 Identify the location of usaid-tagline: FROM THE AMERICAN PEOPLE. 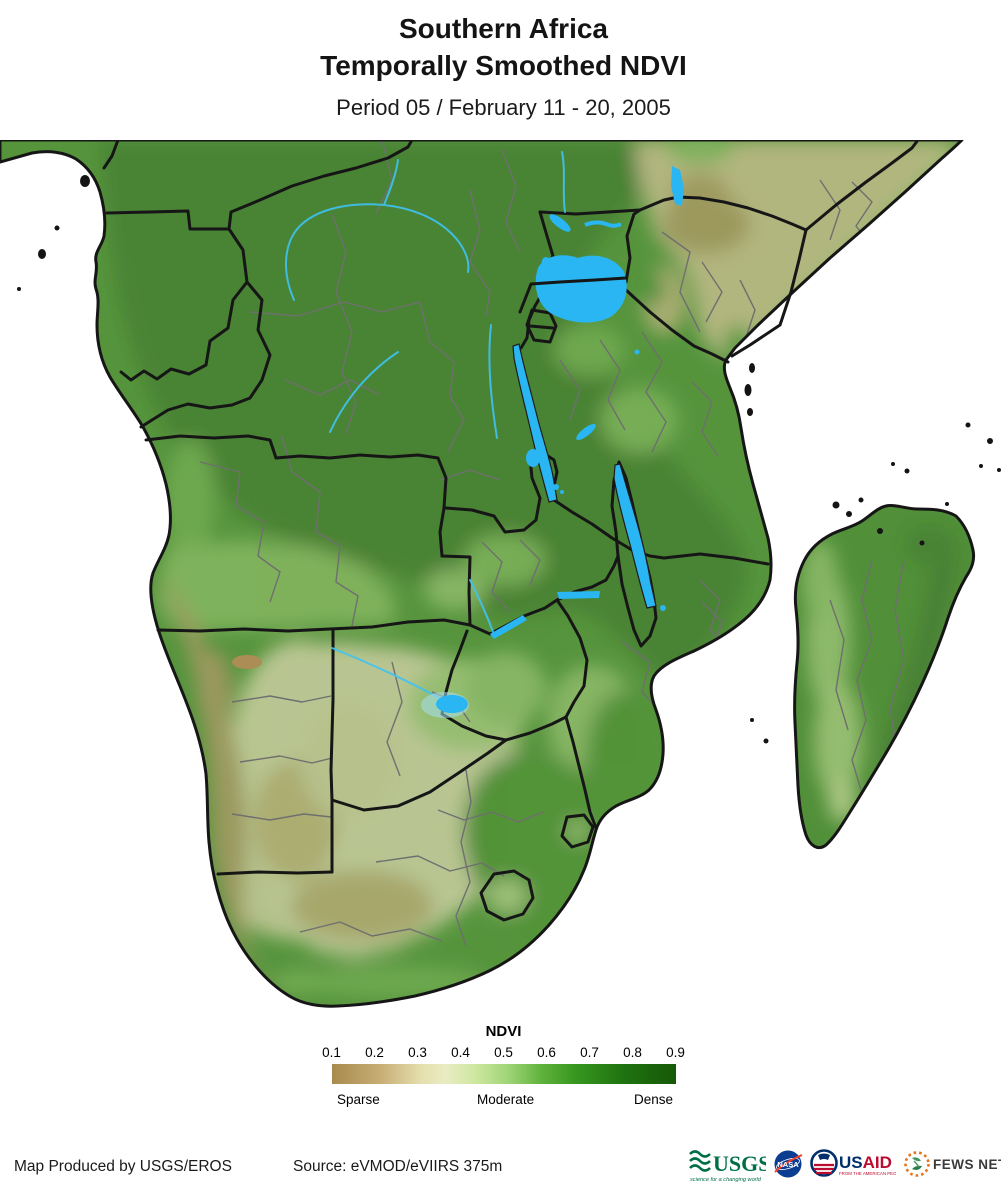
(867, 1173).